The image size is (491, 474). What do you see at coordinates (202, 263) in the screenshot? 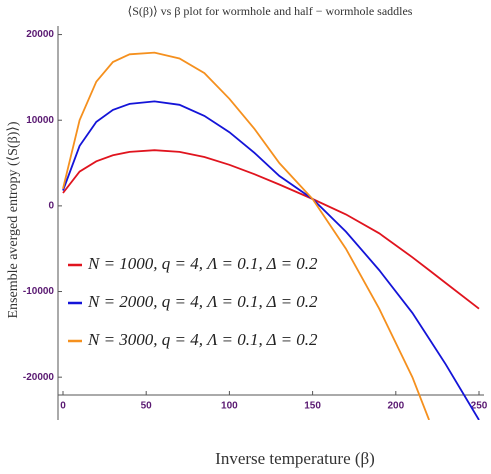
I see `legend-label: N = 1000, q = 4, Λ = 0.1, Δ = 0.2` at bounding box center [202, 263].